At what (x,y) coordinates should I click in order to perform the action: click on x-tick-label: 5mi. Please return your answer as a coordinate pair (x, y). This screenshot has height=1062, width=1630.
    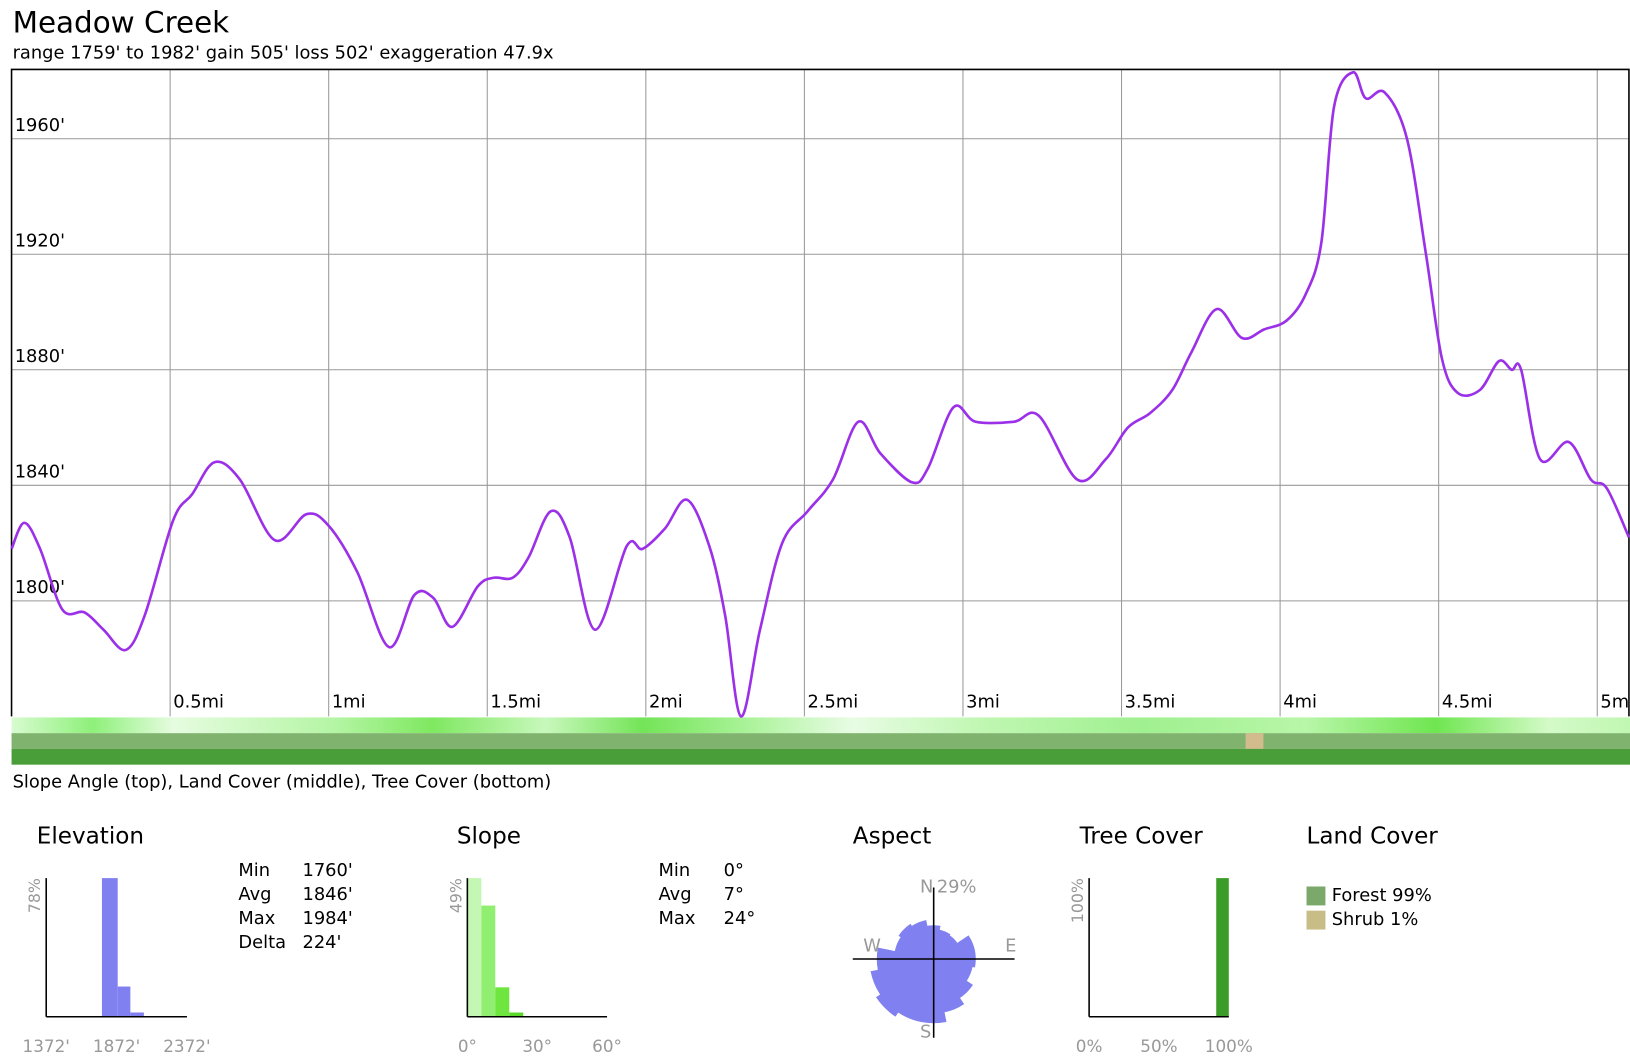
    Looking at the image, I should click on (1615, 702).